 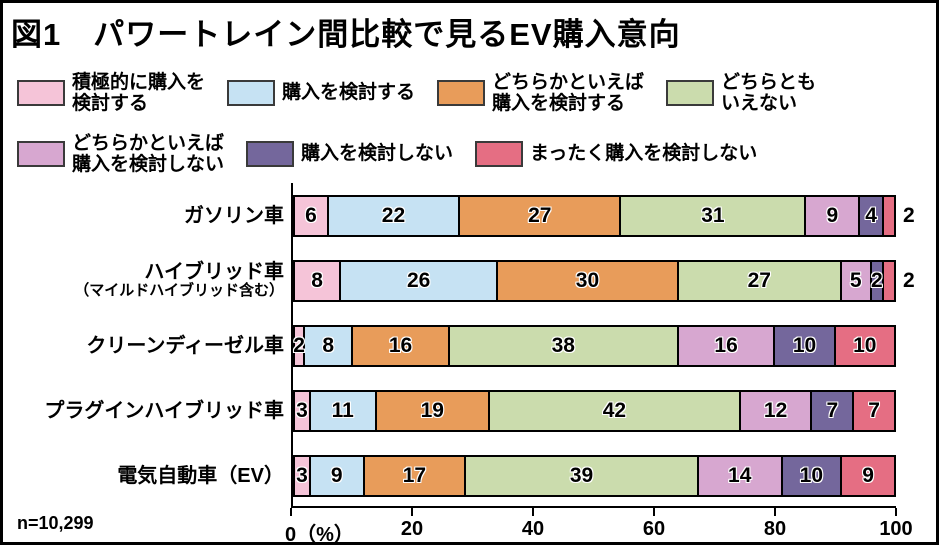 What do you see at coordinates (148, 153) in the screenshot?
I see `legend-label: どちらかといえば 購入を検討しない` at bounding box center [148, 153].